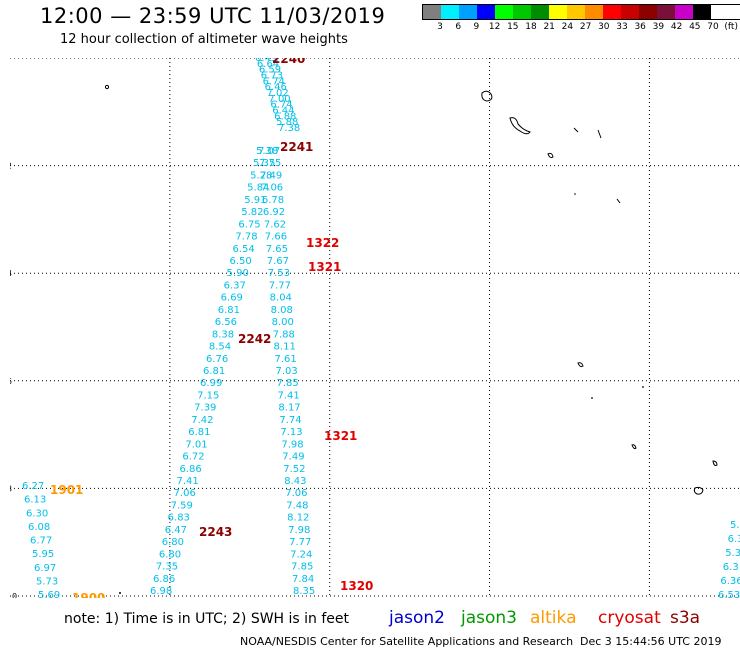 The height and width of the screenshot is (650, 740). What do you see at coordinates (549, 27) in the screenshot?
I see `legend-label: 21` at bounding box center [549, 27].